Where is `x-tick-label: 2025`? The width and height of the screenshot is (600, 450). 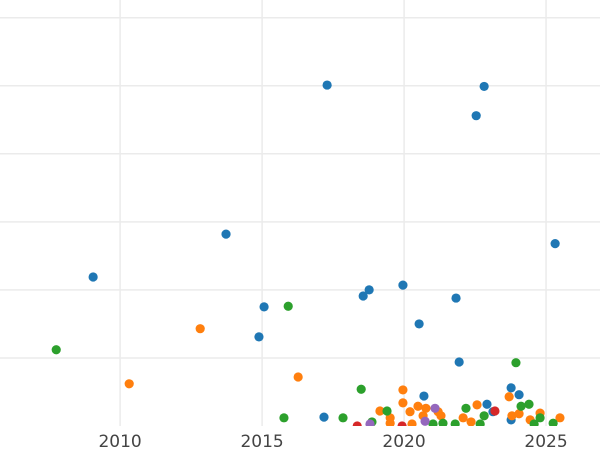
x-tick-label: 2025 is located at coordinates (545, 441).